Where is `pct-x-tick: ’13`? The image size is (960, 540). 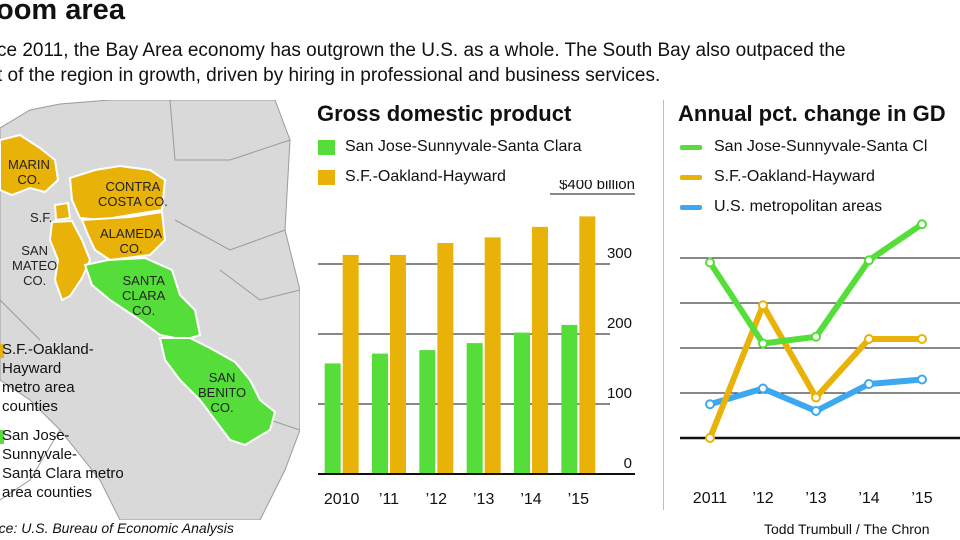 pct-x-tick: ’13 is located at coordinates (815, 498).